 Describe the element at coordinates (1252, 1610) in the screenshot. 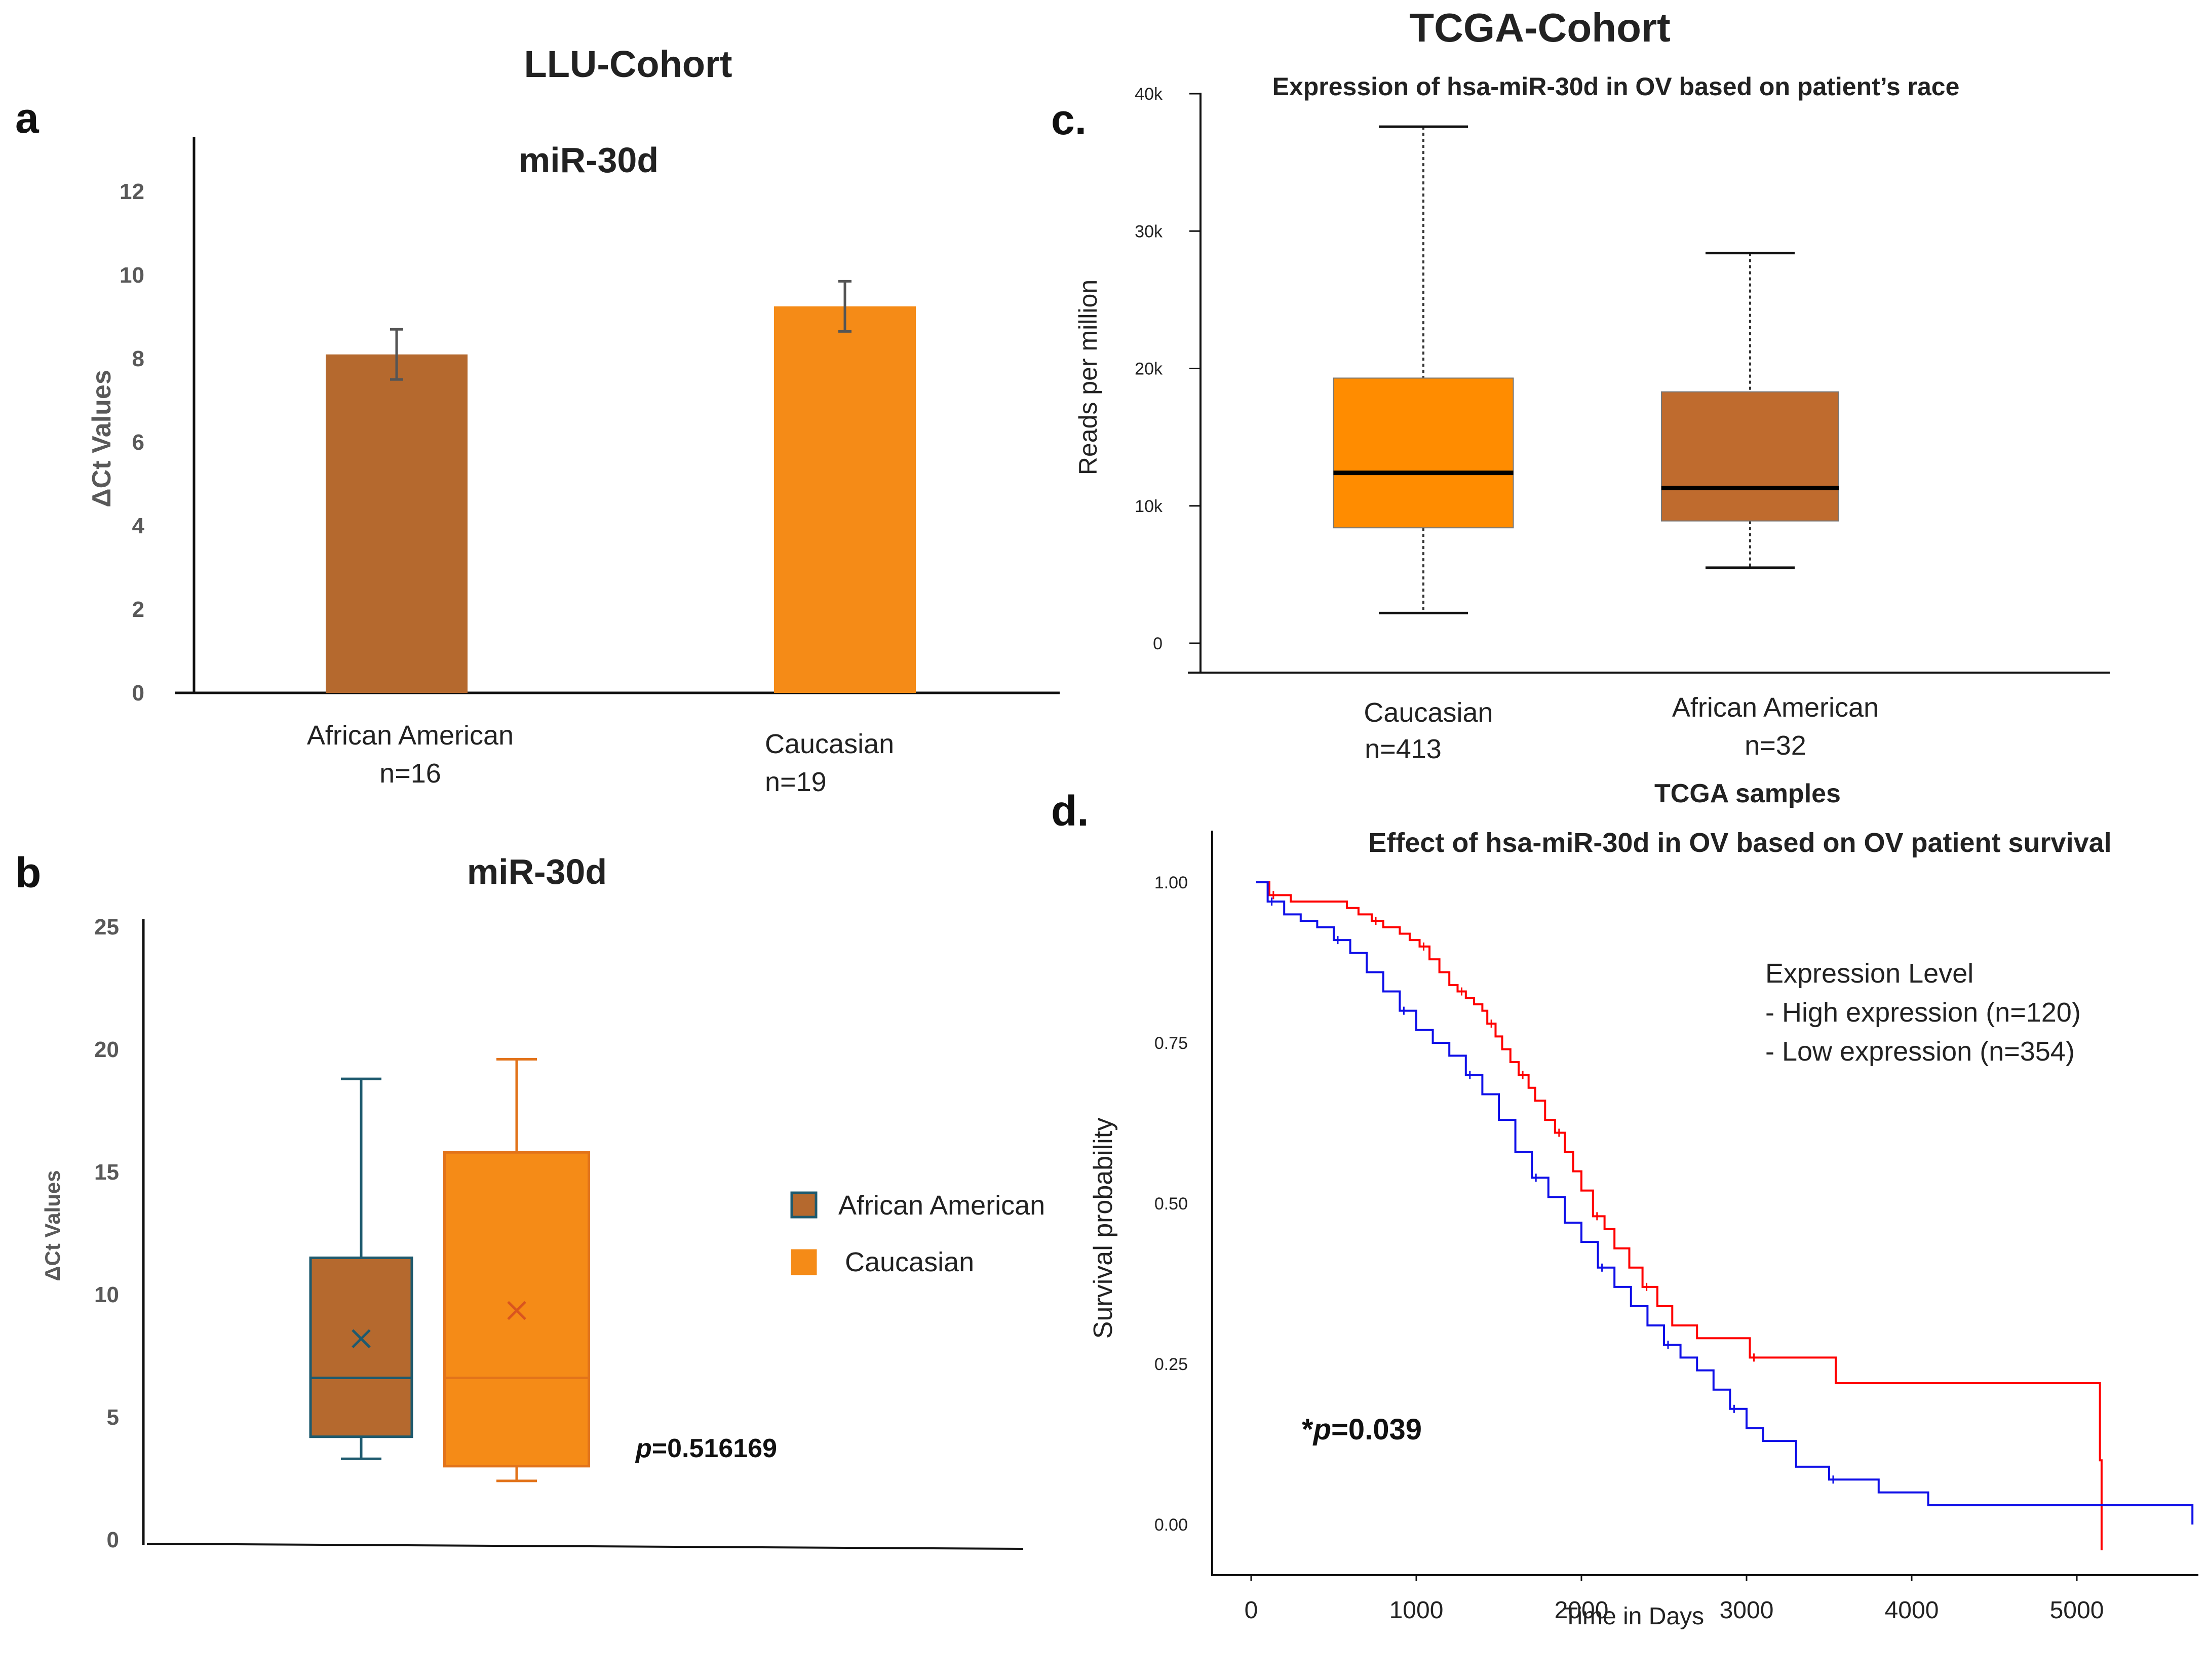

I see `panel-d-xtick-0: 0` at that location.